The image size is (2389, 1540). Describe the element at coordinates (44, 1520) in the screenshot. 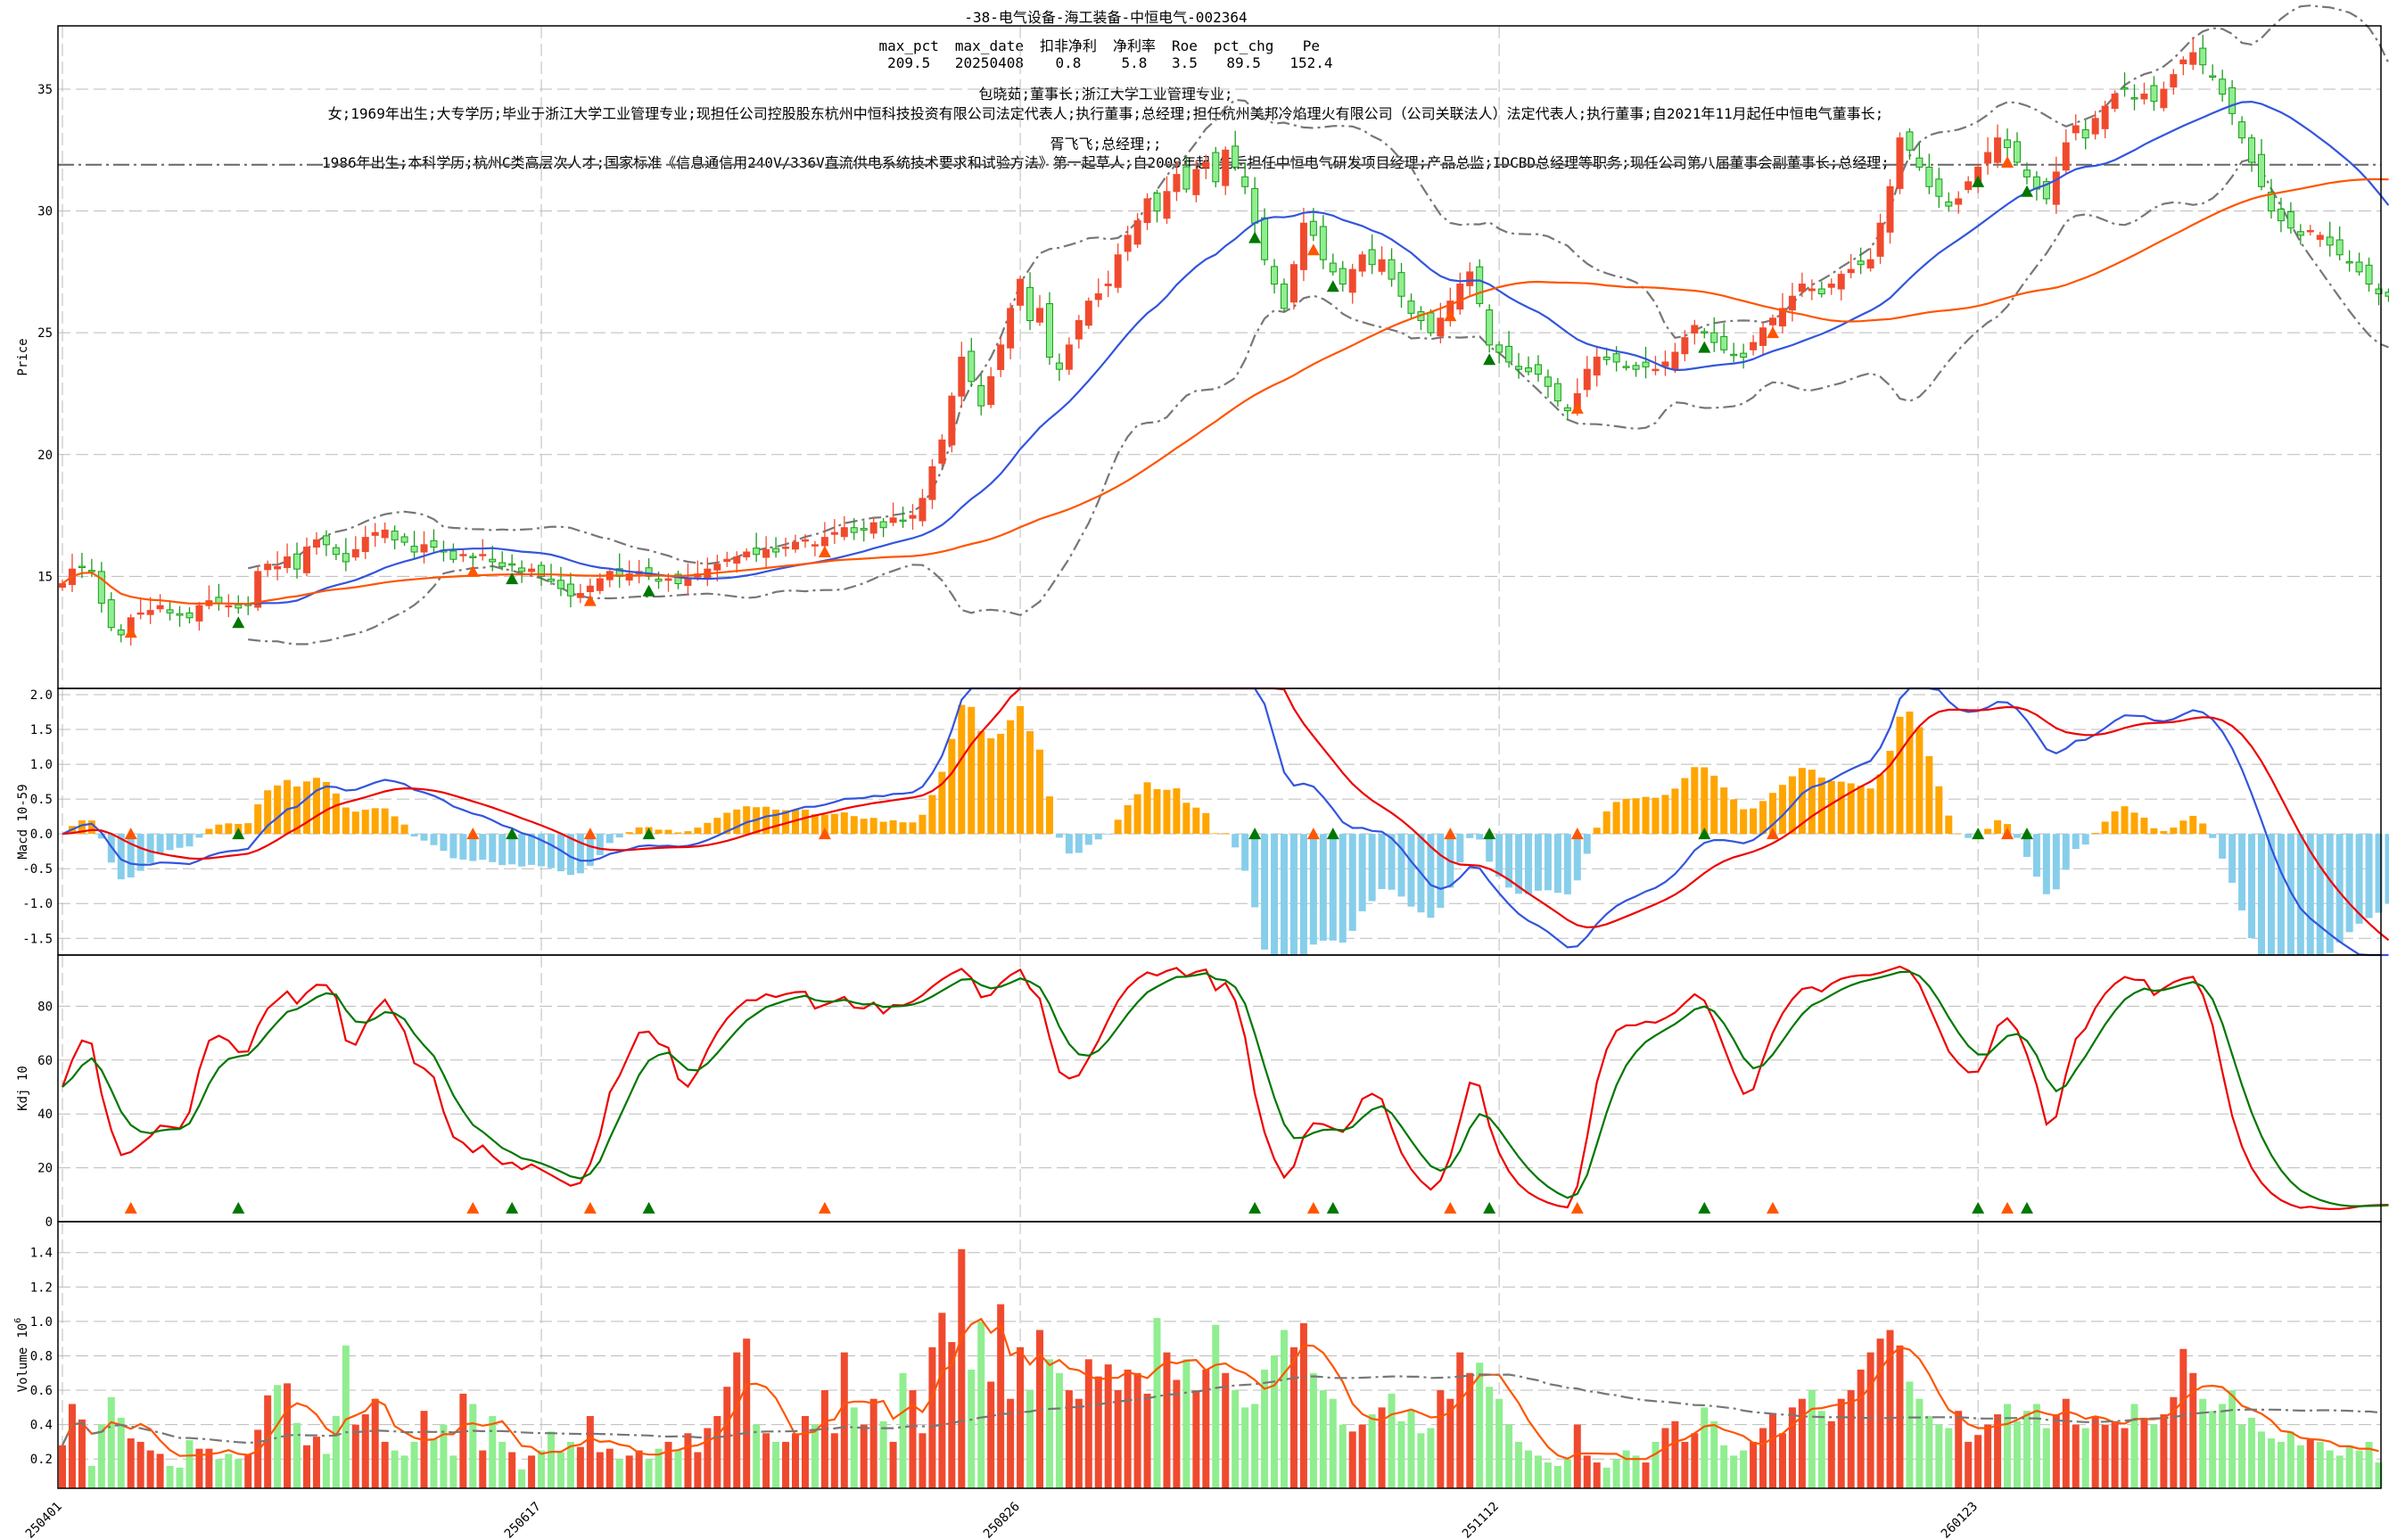

I see `x-tick-label: 250401` at that location.